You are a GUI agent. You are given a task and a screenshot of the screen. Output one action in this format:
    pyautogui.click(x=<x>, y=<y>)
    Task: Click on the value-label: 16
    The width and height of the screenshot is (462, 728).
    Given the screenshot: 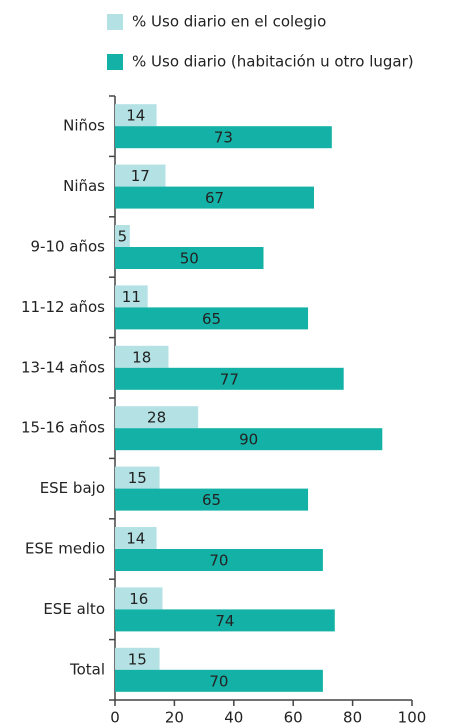 What is the action you would take?
    pyautogui.click(x=138, y=599)
    